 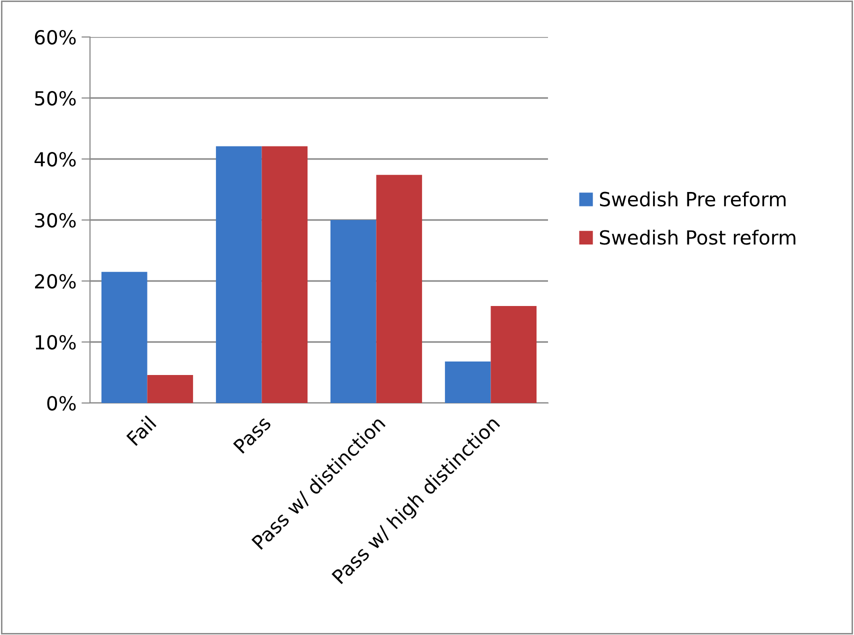 I want to click on y-tick-label: 40%, so click(x=55, y=159).